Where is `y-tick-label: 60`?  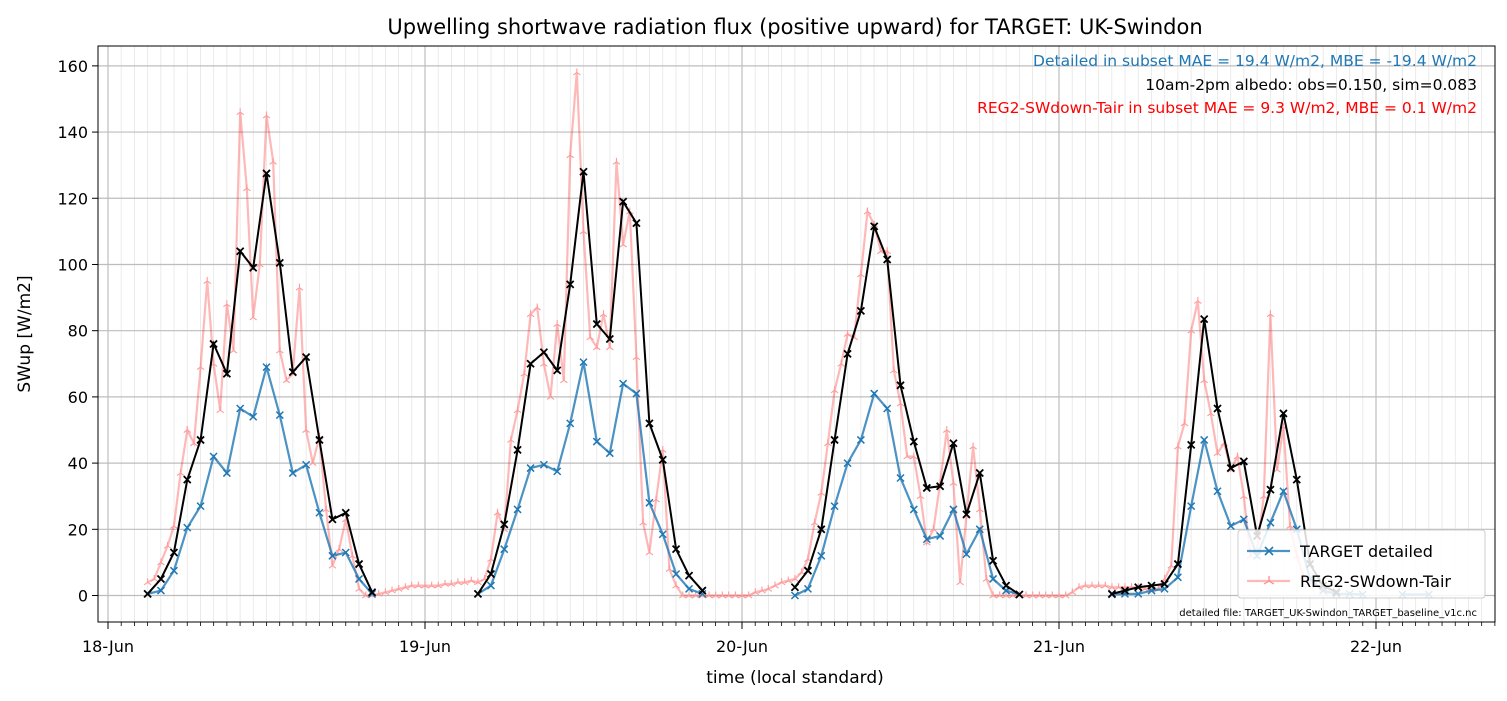 y-tick-label: 60 is located at coordinates (78, 397).